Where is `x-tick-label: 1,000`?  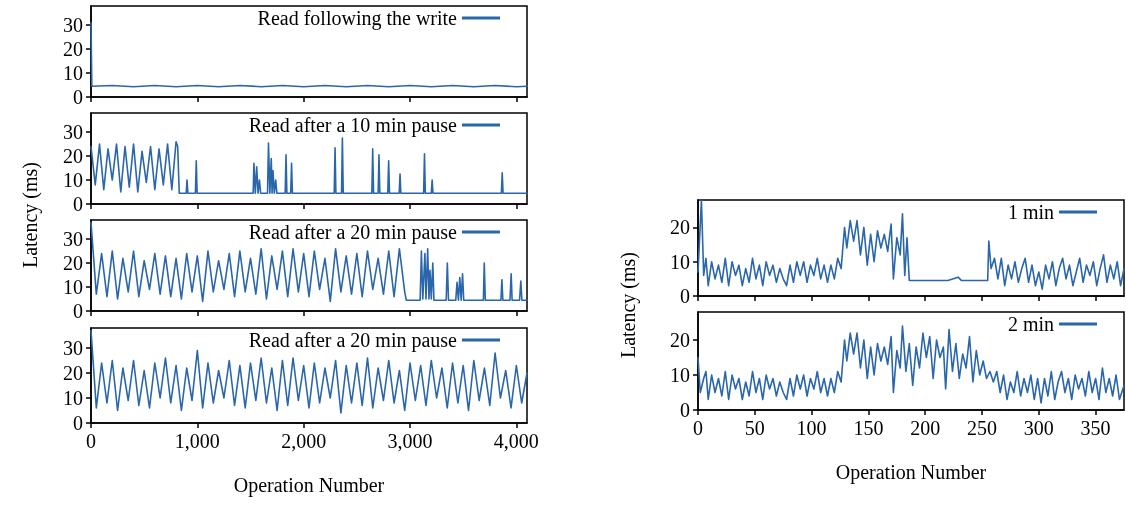
x-tick-label: 1,000 is located at coordinates (197, 441).